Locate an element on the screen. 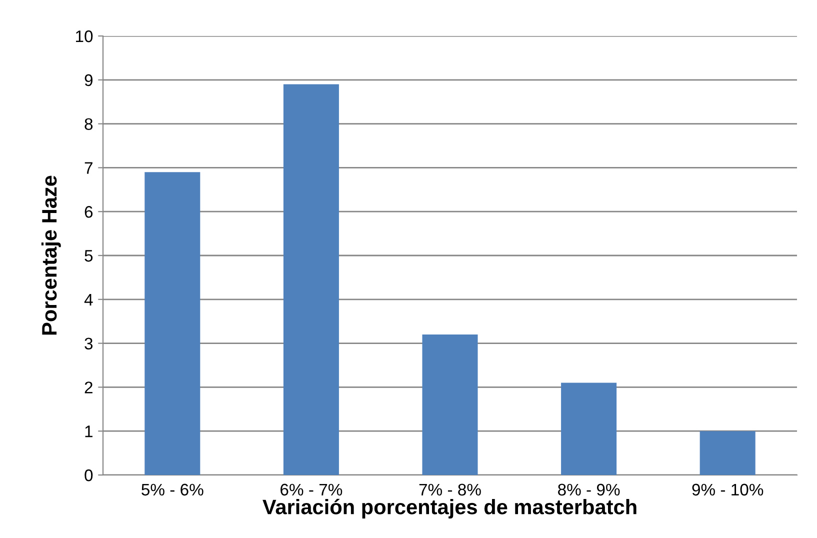 This screenshot has width=817, height=538. y-tick-label: 6 is located at coordinates (88, 212).